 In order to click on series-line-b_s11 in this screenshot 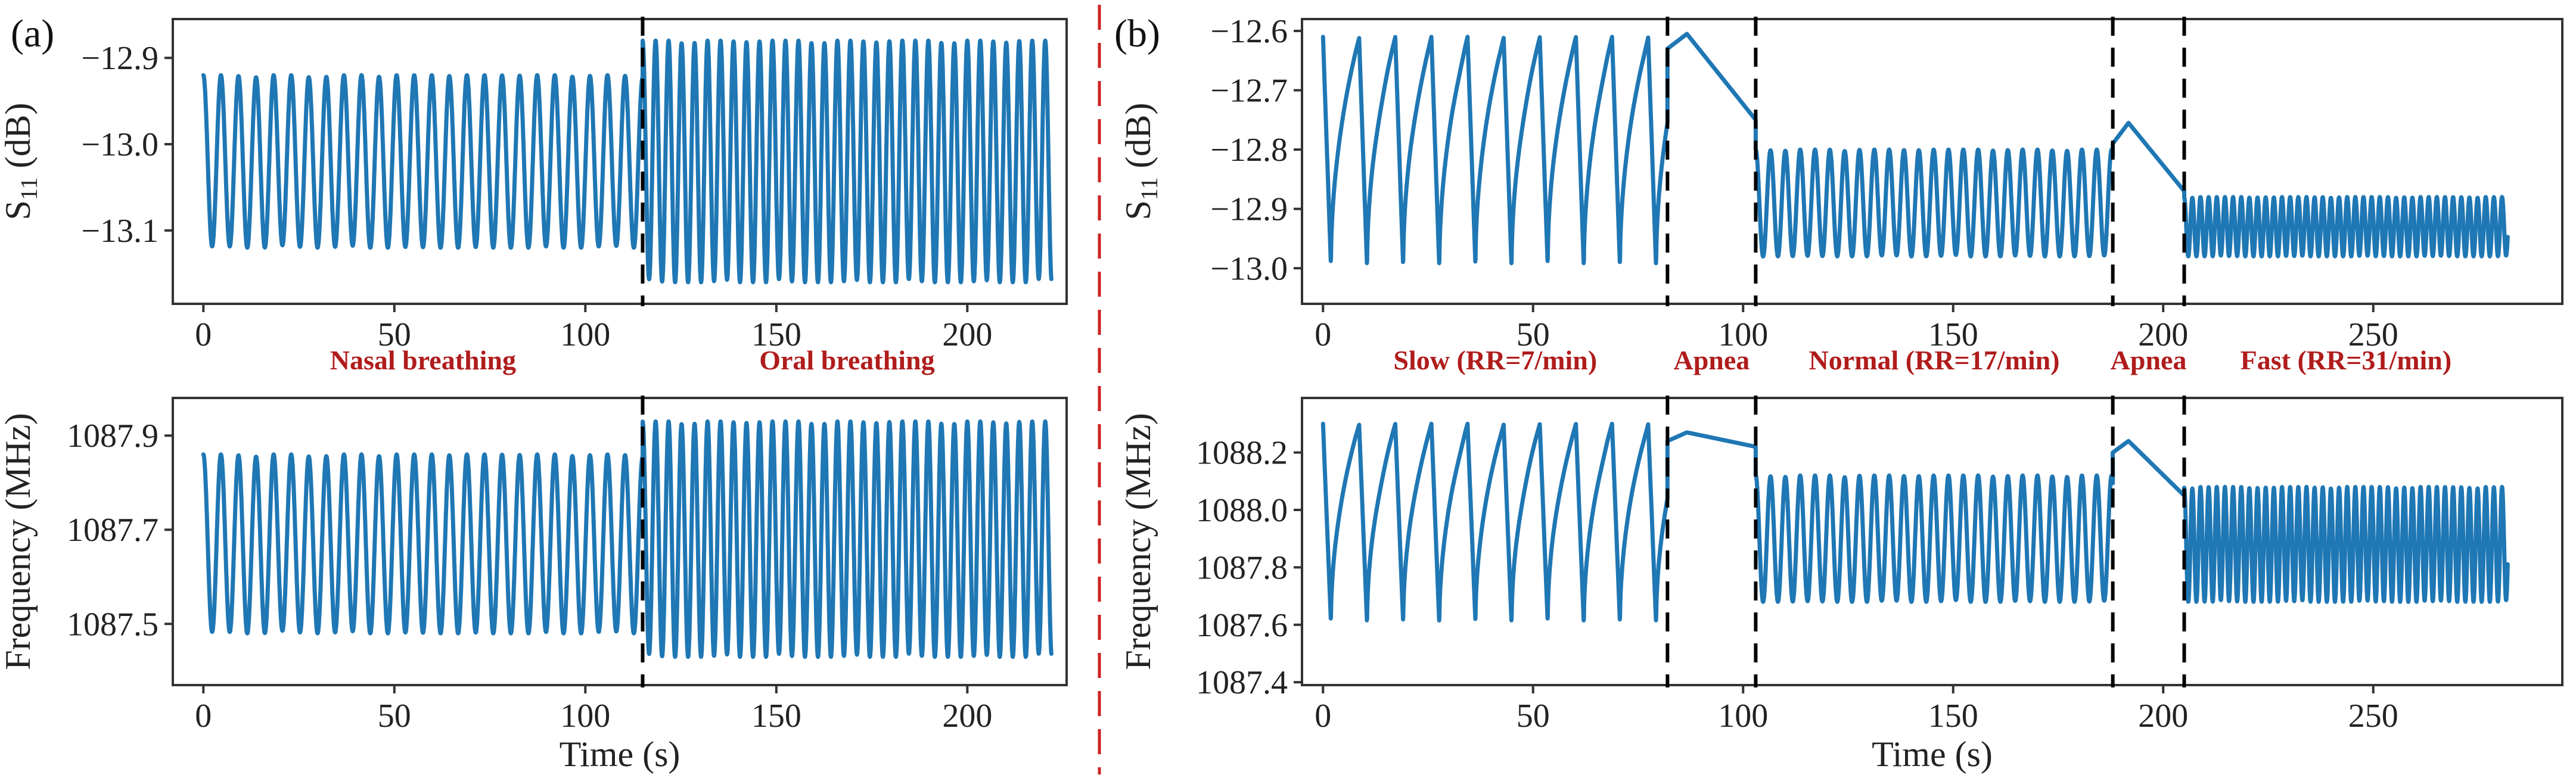, I will do `click(1915, 149)`.